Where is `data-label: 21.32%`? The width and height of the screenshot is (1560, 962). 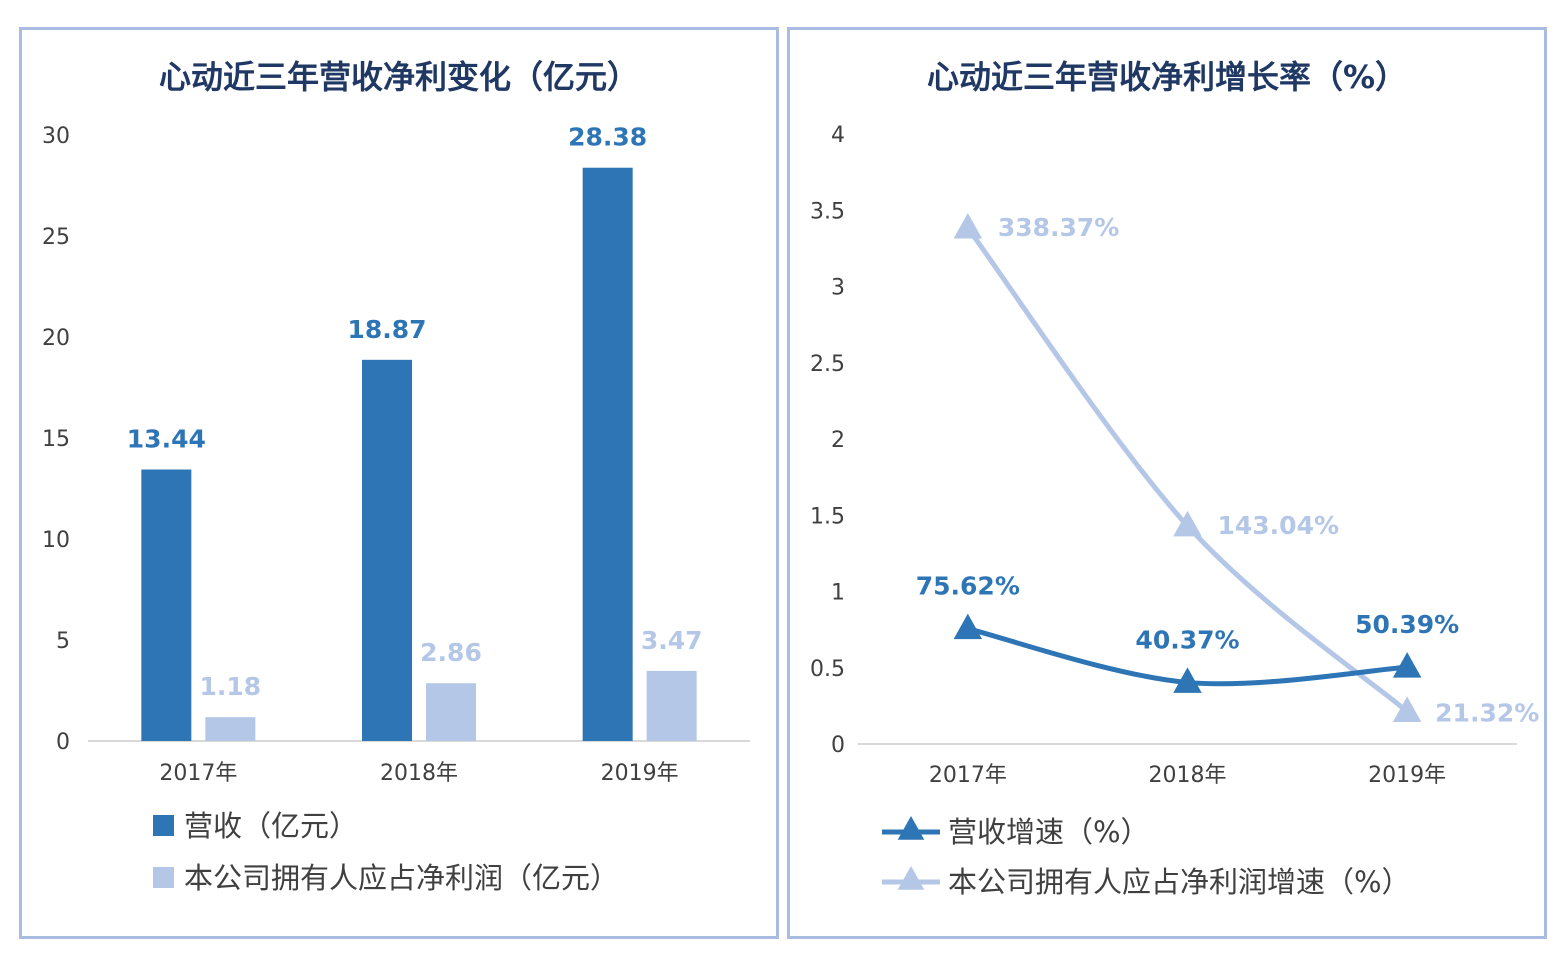
data-label: 21.32% is located at coordinates (1487, 712).